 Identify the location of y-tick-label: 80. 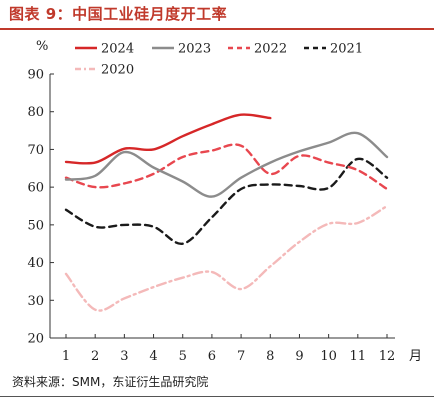
(35, 112).